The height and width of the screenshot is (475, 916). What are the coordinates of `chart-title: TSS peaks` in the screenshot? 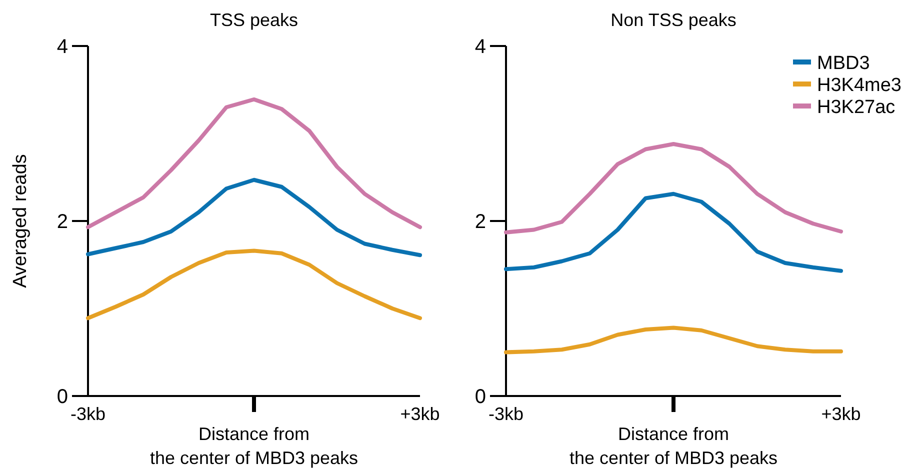 It's located at (254, 20).